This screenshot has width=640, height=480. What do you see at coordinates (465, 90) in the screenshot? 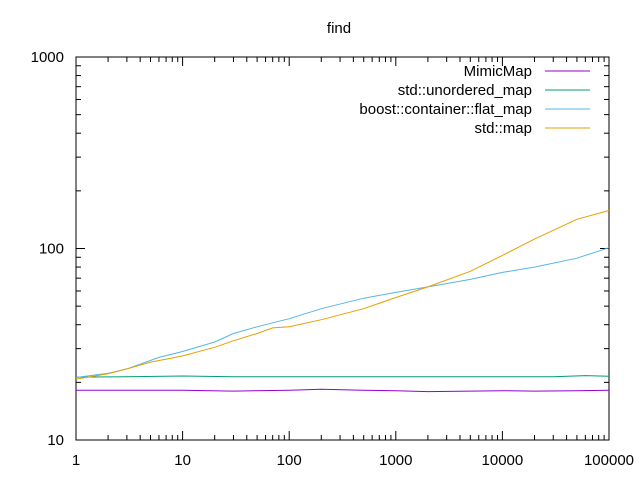
I see `legend-label: std::unordered_map` at bounding box center [465, 90].